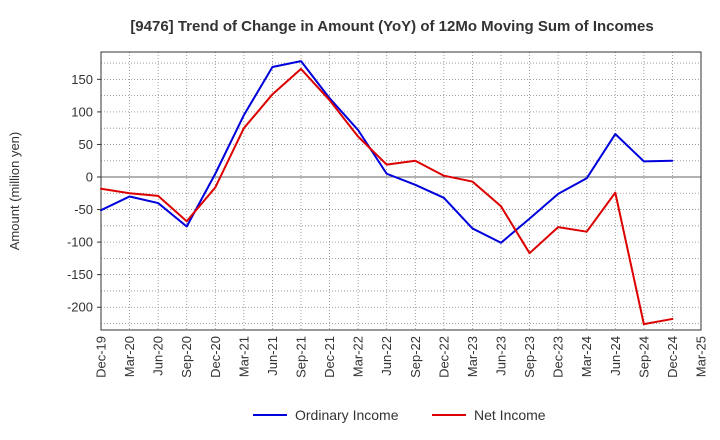  What do you see at coordinates (243, 356) in the screenshot?
I see `x-tick-label-mar-21: Mar-21` at bounding box center [243, 356].